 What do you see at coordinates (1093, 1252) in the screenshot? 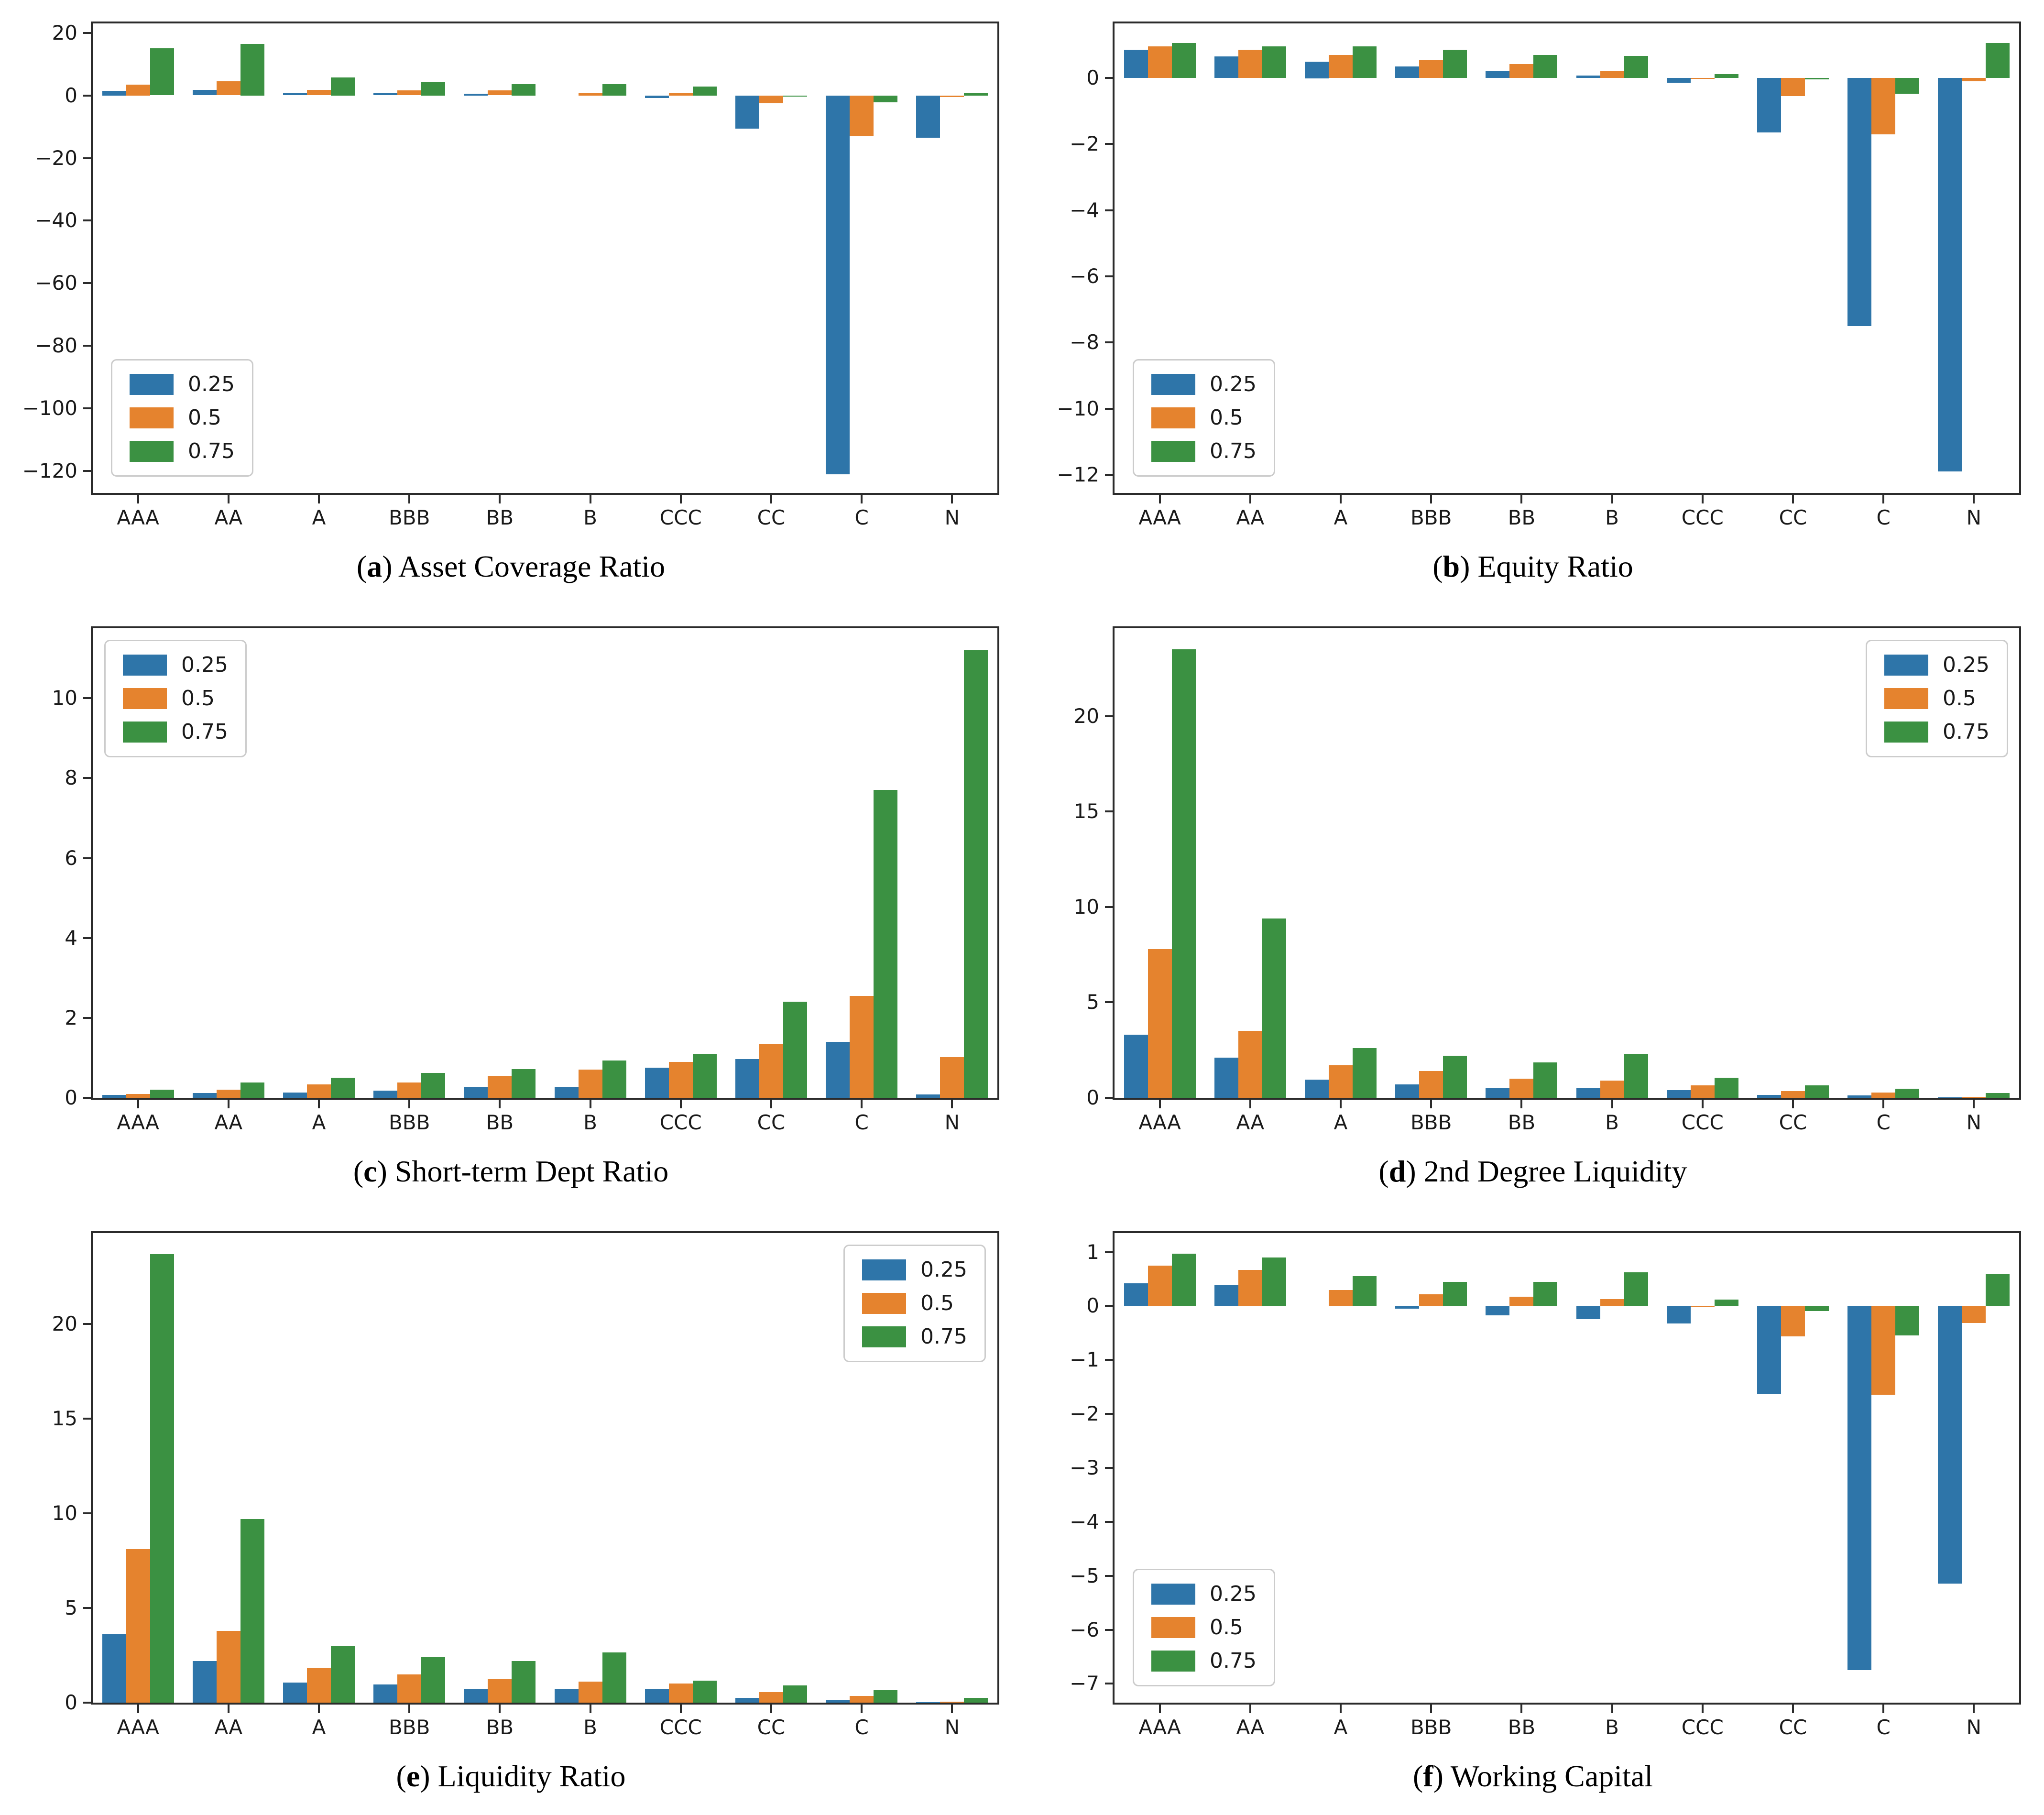
I see `y-axis-tick-label: 1` at bounding box center [1093, 1252].